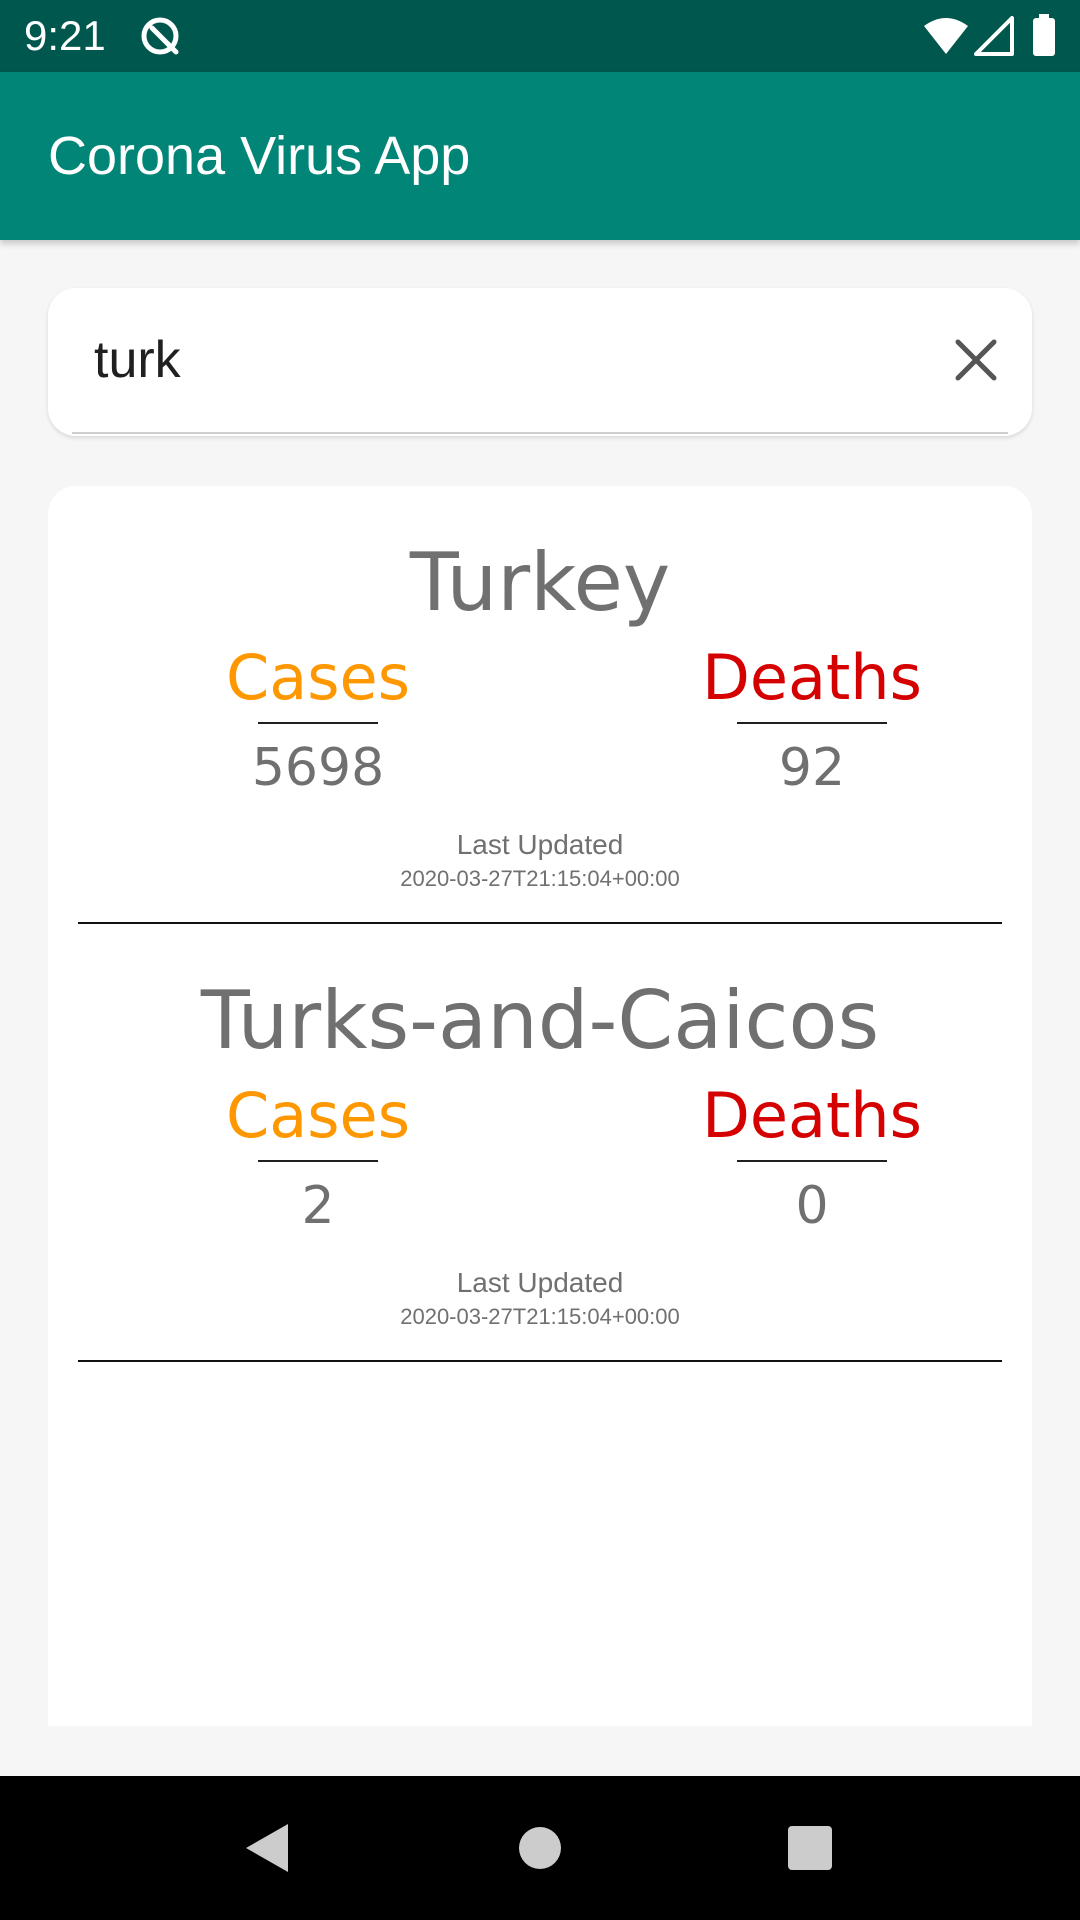  What do you see at coordinates (318, 768) in the screenshot?
I see `cases-value: 5698` at bounding box center [318, 768].